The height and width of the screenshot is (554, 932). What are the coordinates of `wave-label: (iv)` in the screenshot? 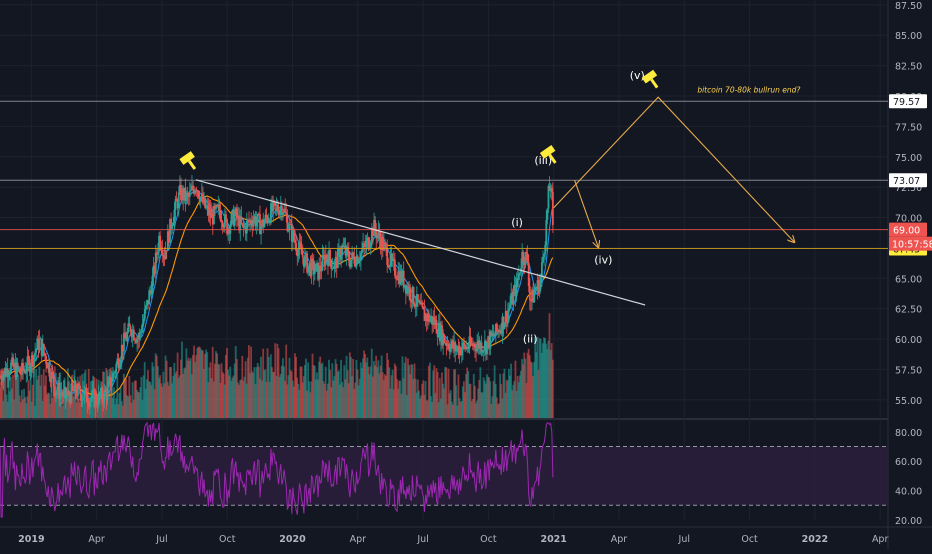 It's located at (603, 260).